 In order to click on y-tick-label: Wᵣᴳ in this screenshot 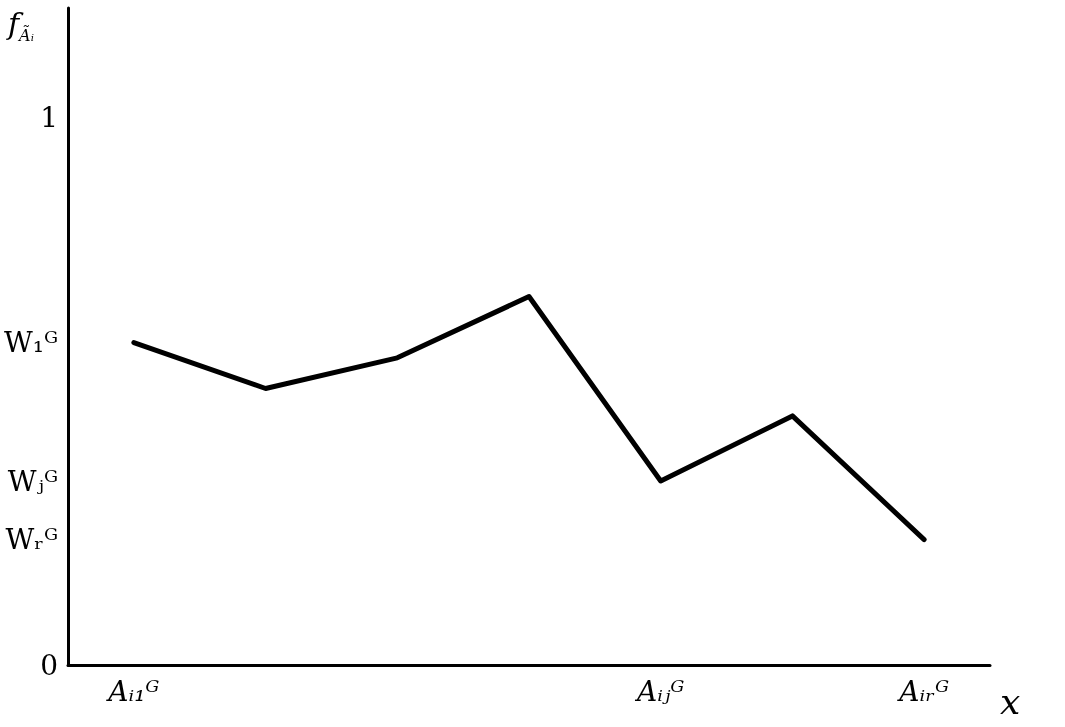, I will do `click(31, 540)`.